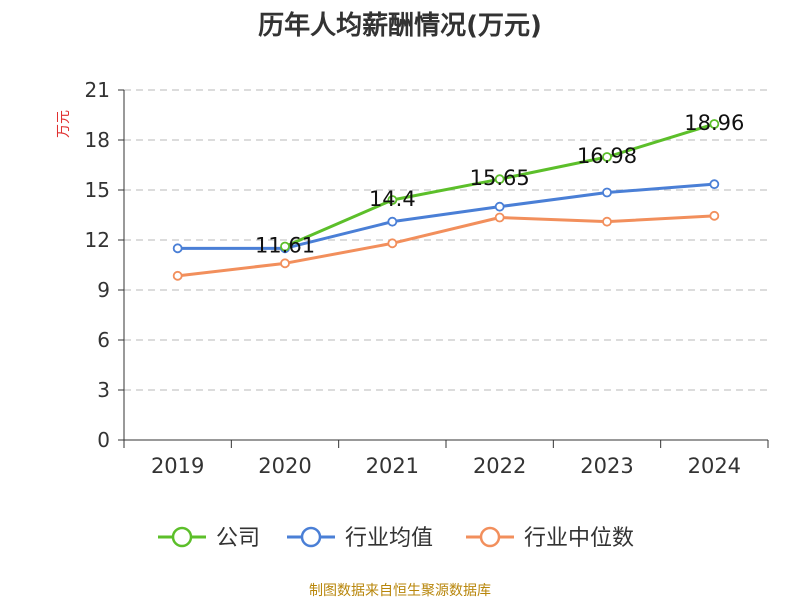 The height and width of the screenshot is (600, 800). I want to click on source-note: 制图数据来自恒生聚源数据库, so click(400, 591).